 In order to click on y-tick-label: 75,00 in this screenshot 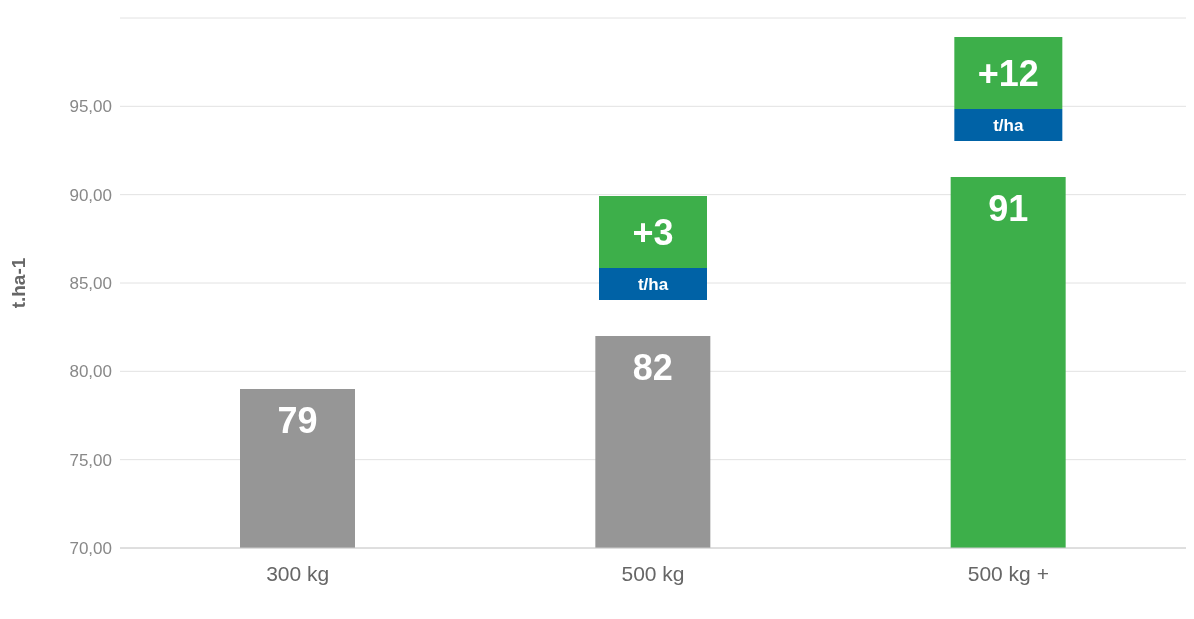, I will do `click(90, 460)`.